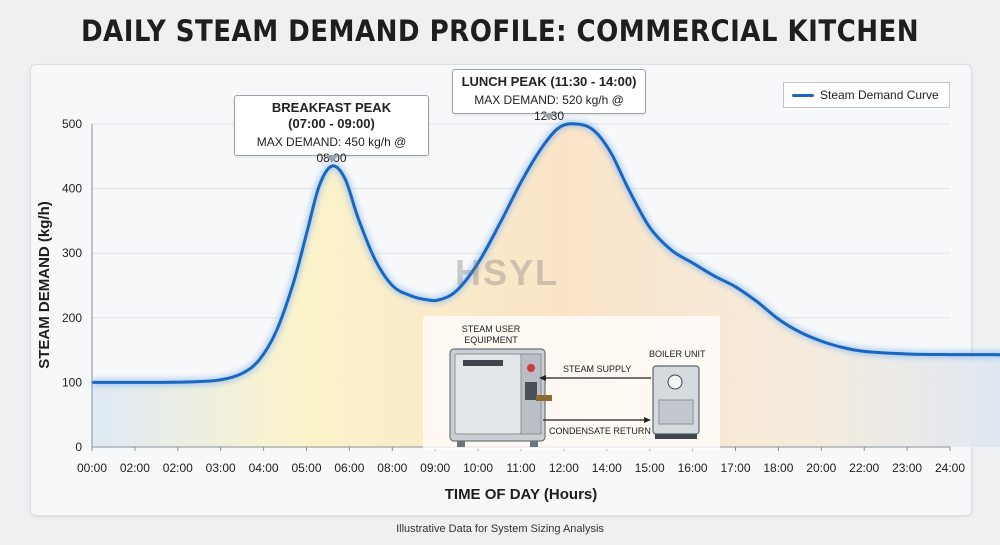 Image resolution: width=1000 pixels, height=545 pixels. I want to click on x-tick-label: 09:00, so click(435, 468).